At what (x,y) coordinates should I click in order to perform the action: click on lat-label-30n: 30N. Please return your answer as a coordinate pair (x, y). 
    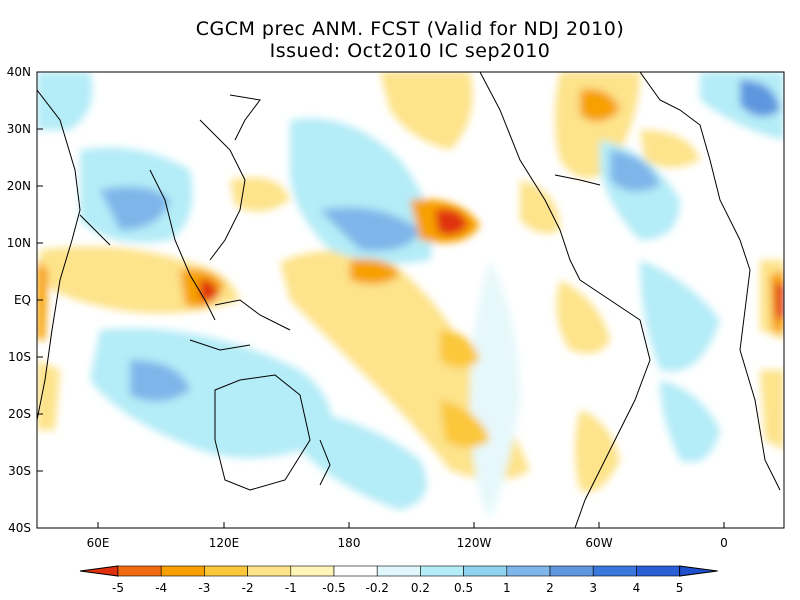
    Looking at the image, I should click on (19, 129).